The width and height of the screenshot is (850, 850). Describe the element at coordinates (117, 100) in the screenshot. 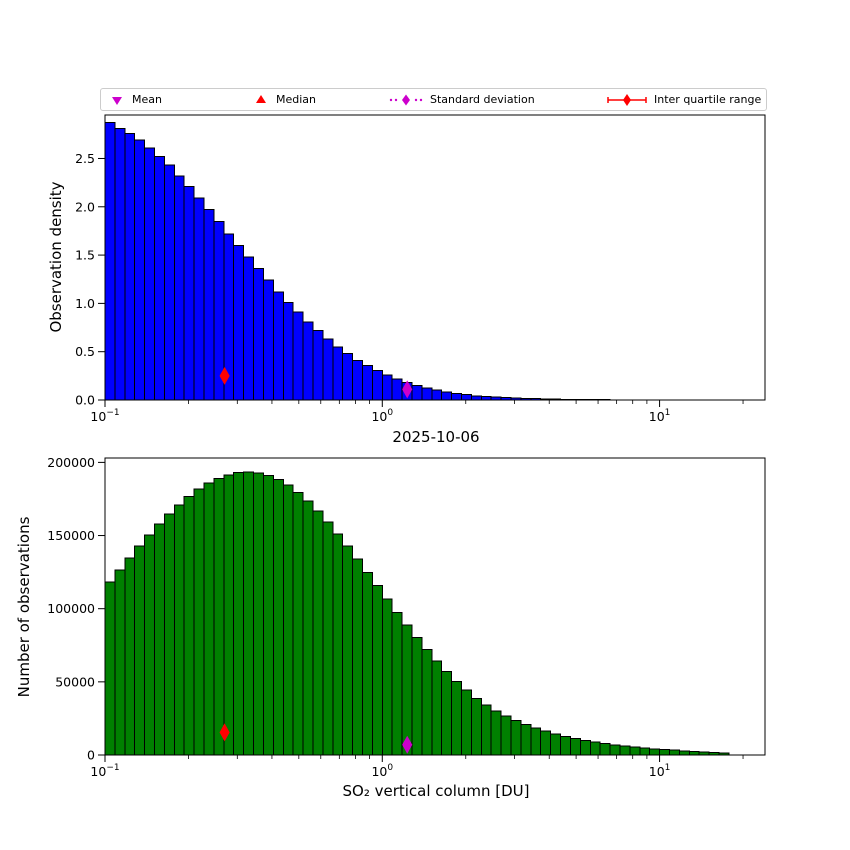

I see `triangle-down-glyph` at that location.